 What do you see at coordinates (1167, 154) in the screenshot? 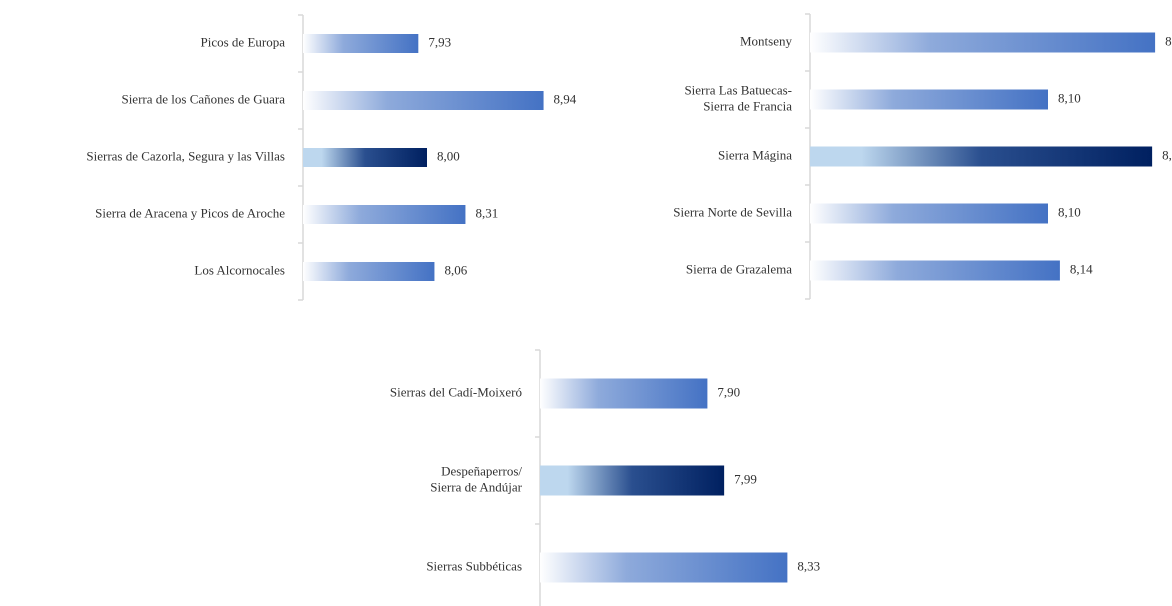
I see `value-label: 8,45` at bounding box center [1167, 154].